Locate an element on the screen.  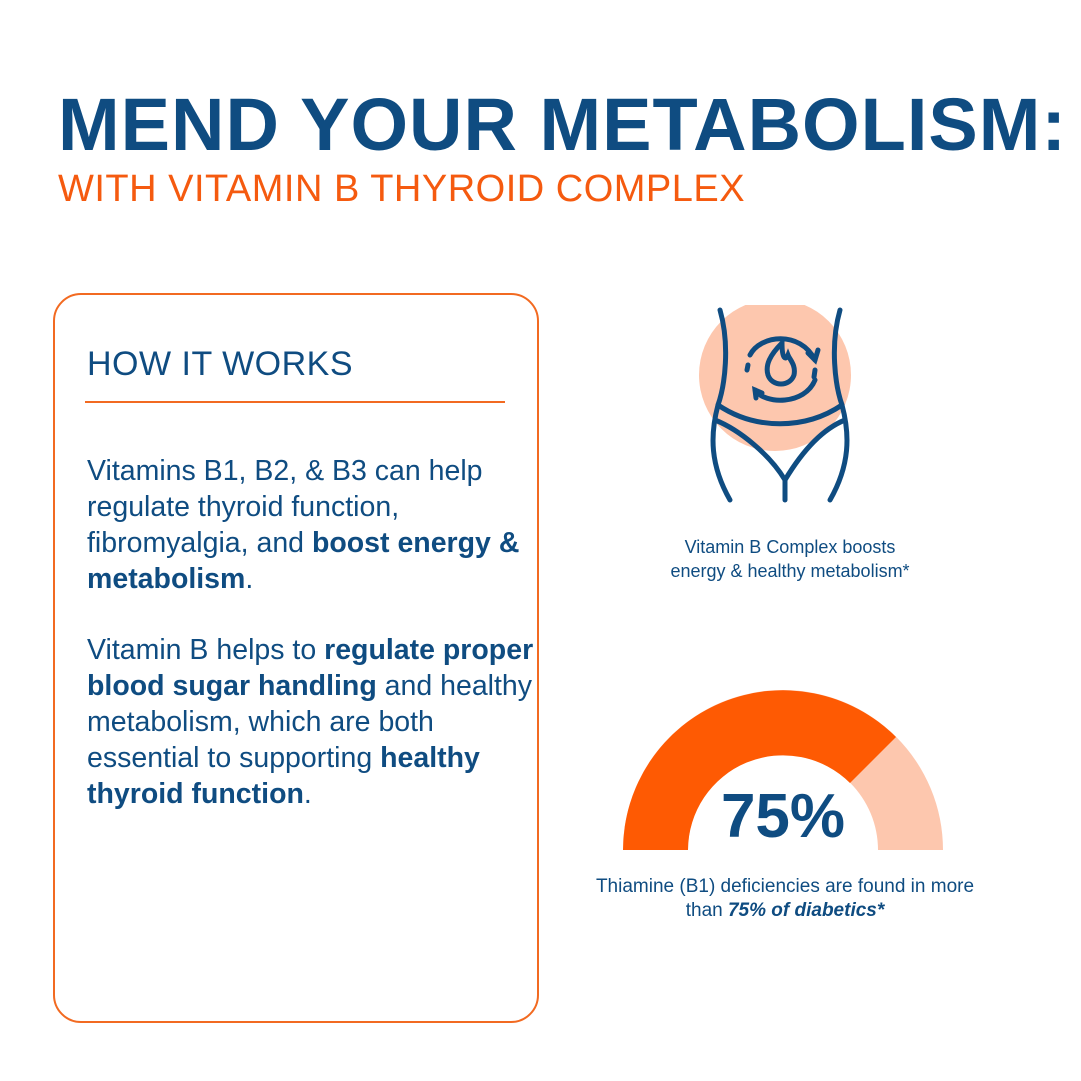
stat-value: 75% is located at coordinates (783, 816).